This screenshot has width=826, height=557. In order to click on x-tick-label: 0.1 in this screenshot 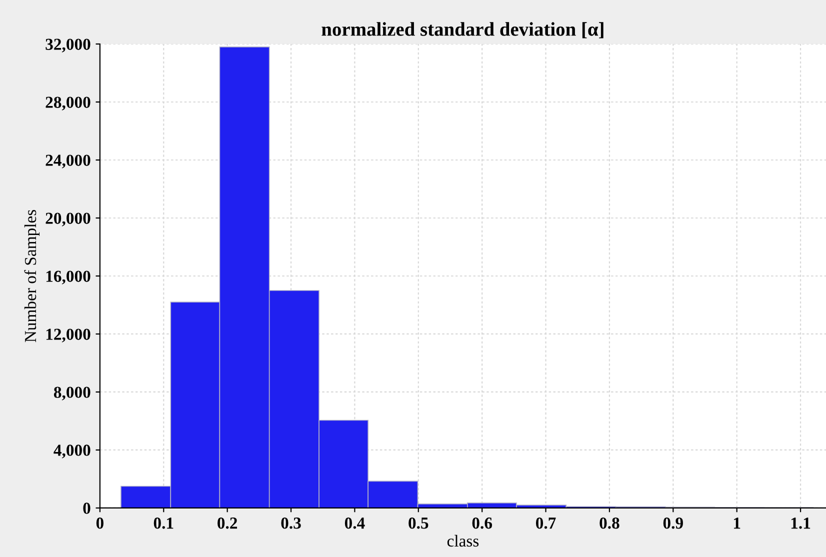, I will do `click(164, 523)`.